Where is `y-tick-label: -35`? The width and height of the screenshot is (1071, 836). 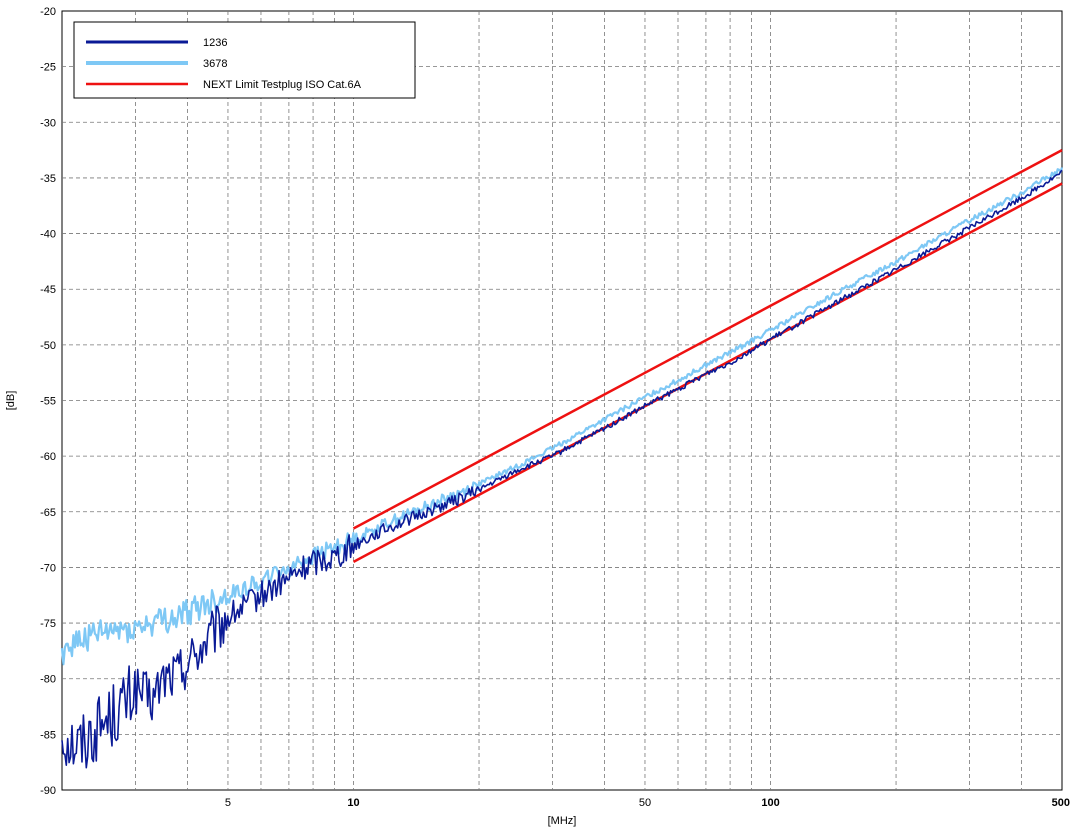
y-tick-label: -35 is located at coordinates (48, 179).